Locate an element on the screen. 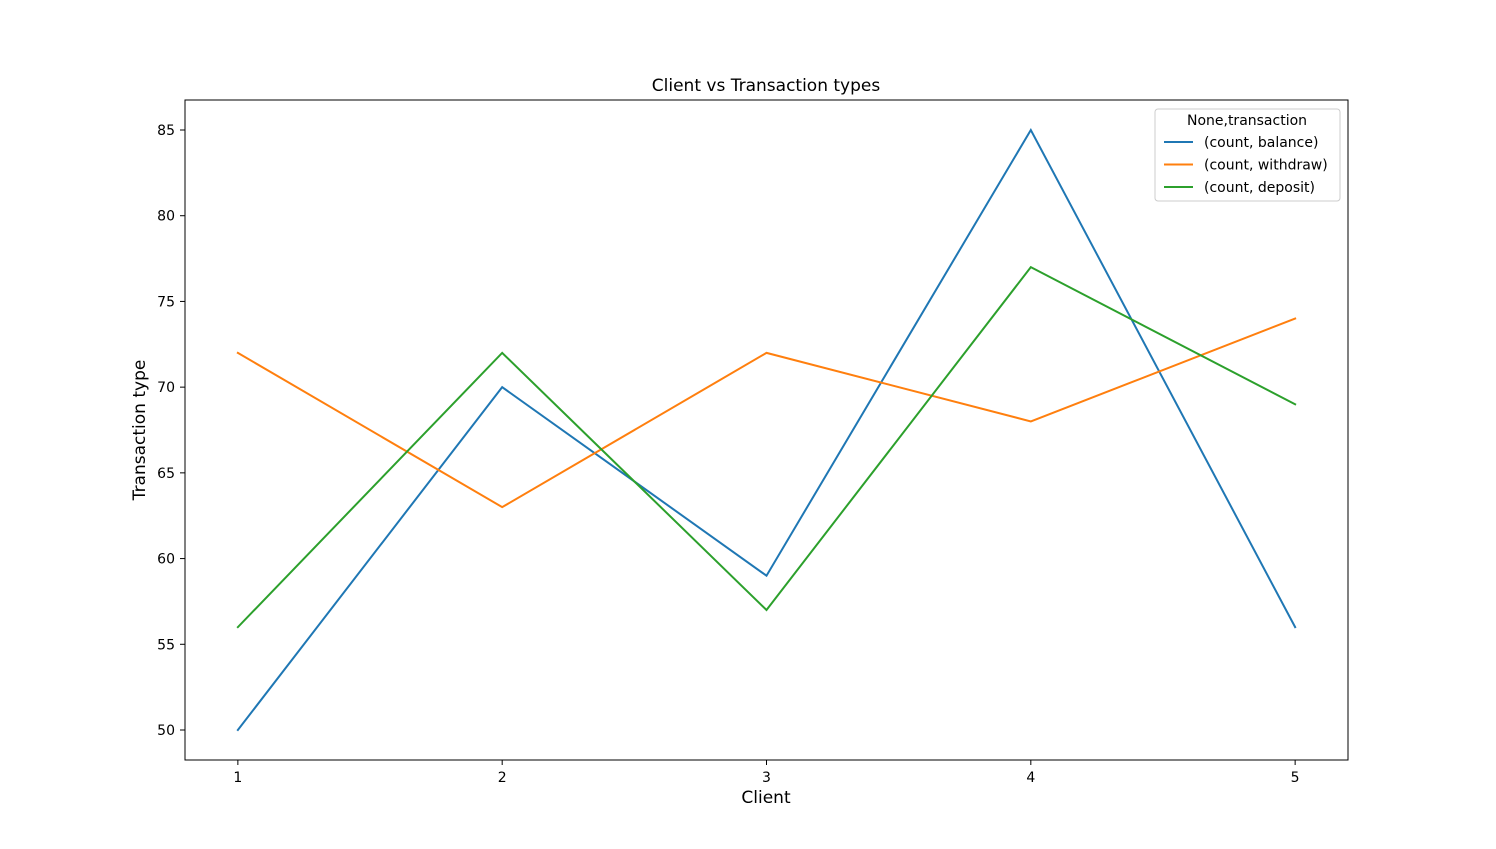  x-tick-label: 2 is located at coordinates (502, 778).